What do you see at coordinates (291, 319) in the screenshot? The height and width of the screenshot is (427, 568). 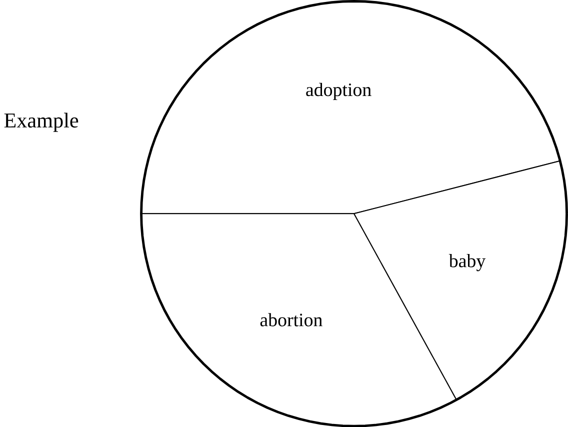 I see `slice-label: abortion` at bounding box center [291, 319].